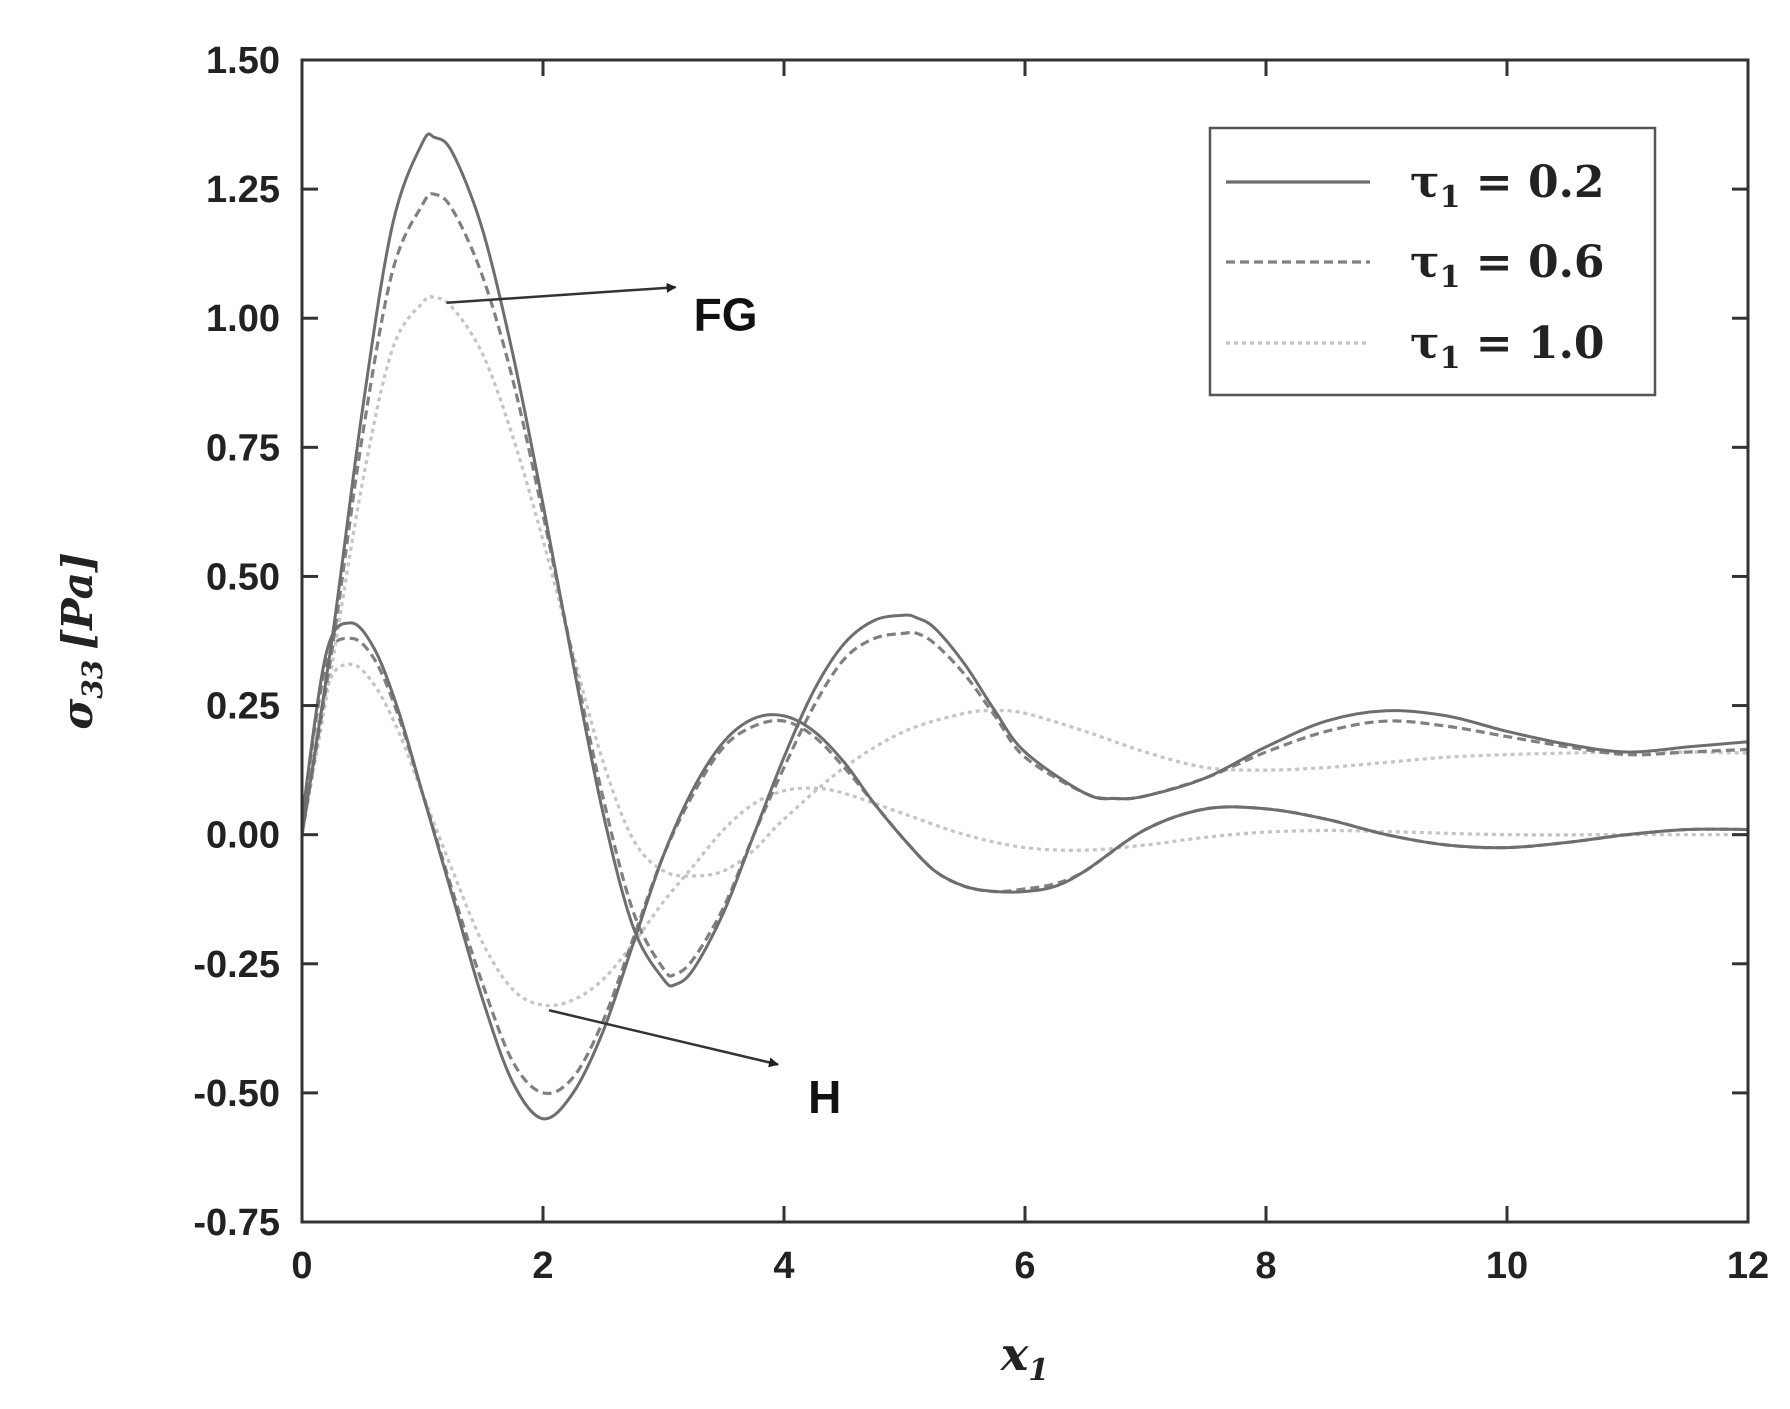 The width and height of the screenshot is (1790, 1409). I want to click on legend-label: τ1 = 0.6, so click(1507, 266).